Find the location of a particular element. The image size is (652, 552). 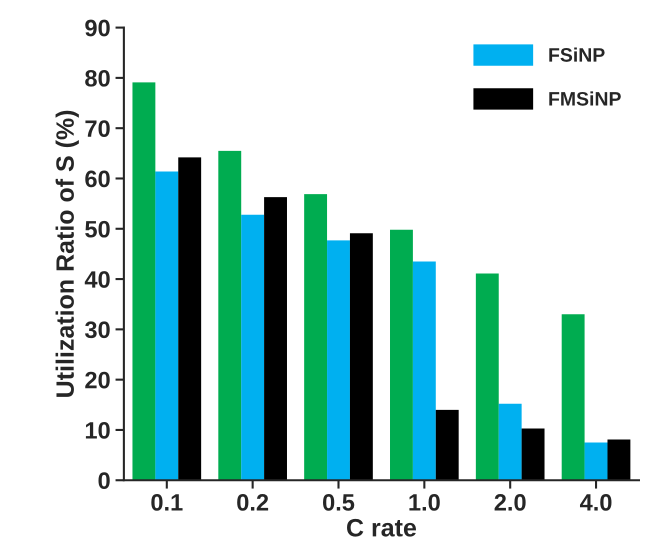

y-tick-label: 70 is located at coordinates (97, 128).